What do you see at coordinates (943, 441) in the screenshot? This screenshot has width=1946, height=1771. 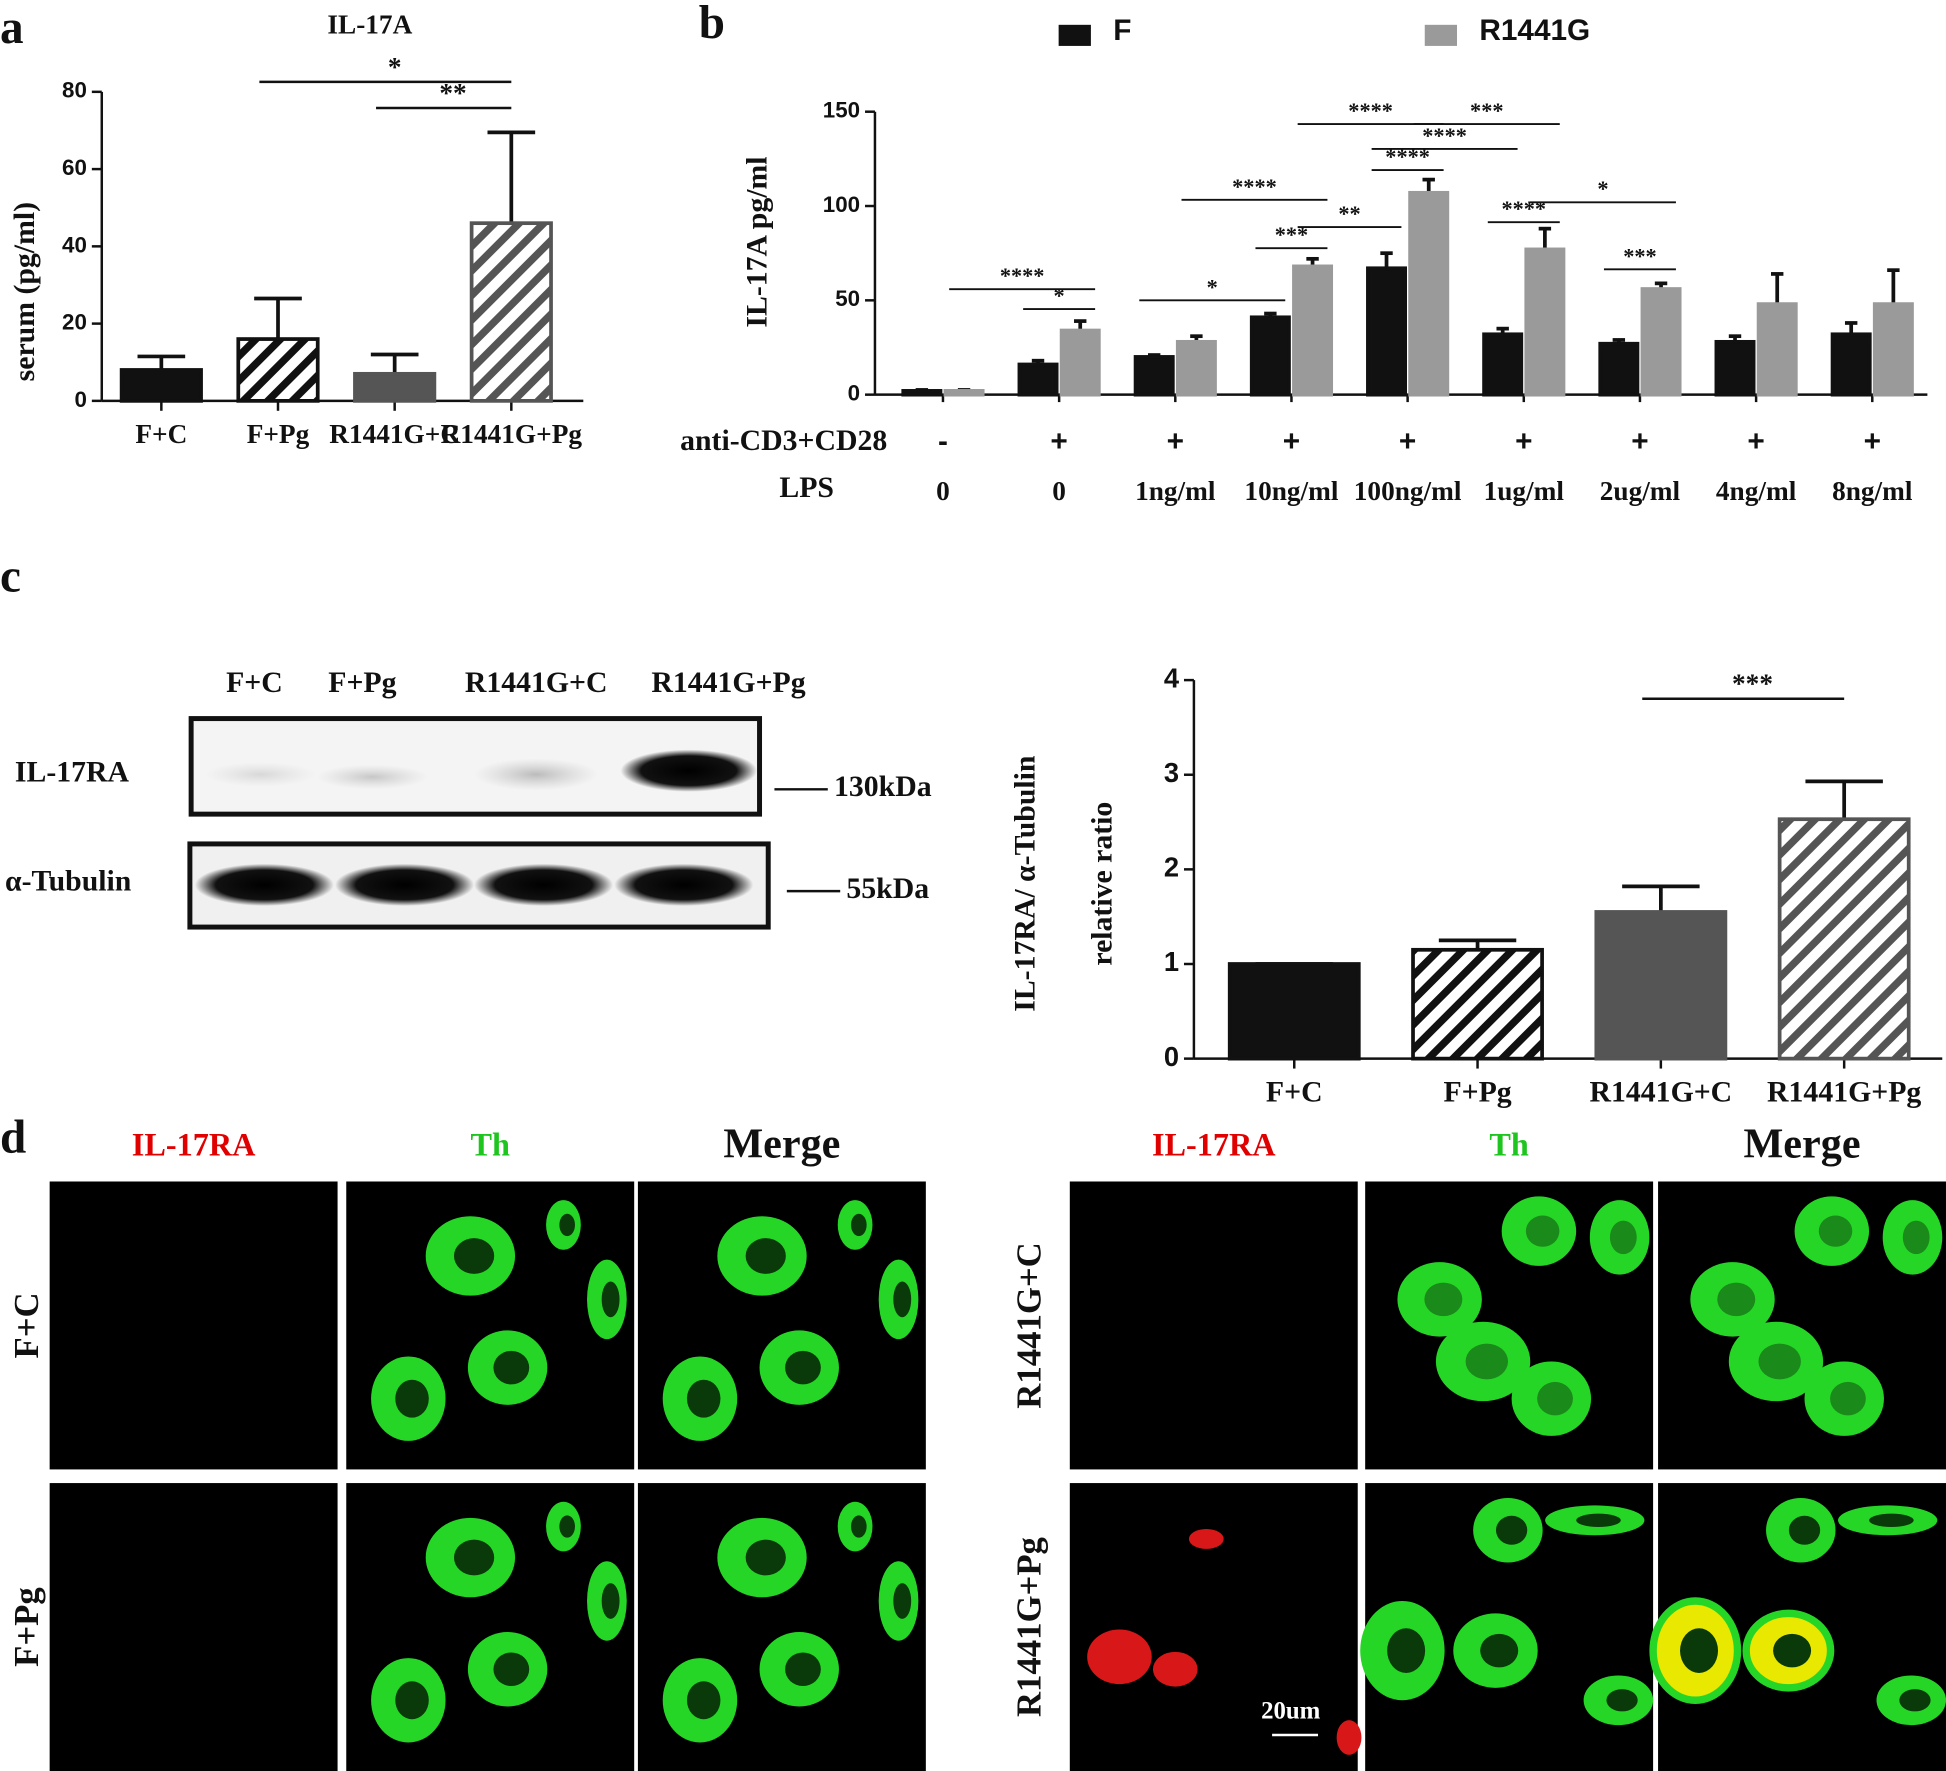 I see `treatment-label: -` at bounding box center [943, 441].